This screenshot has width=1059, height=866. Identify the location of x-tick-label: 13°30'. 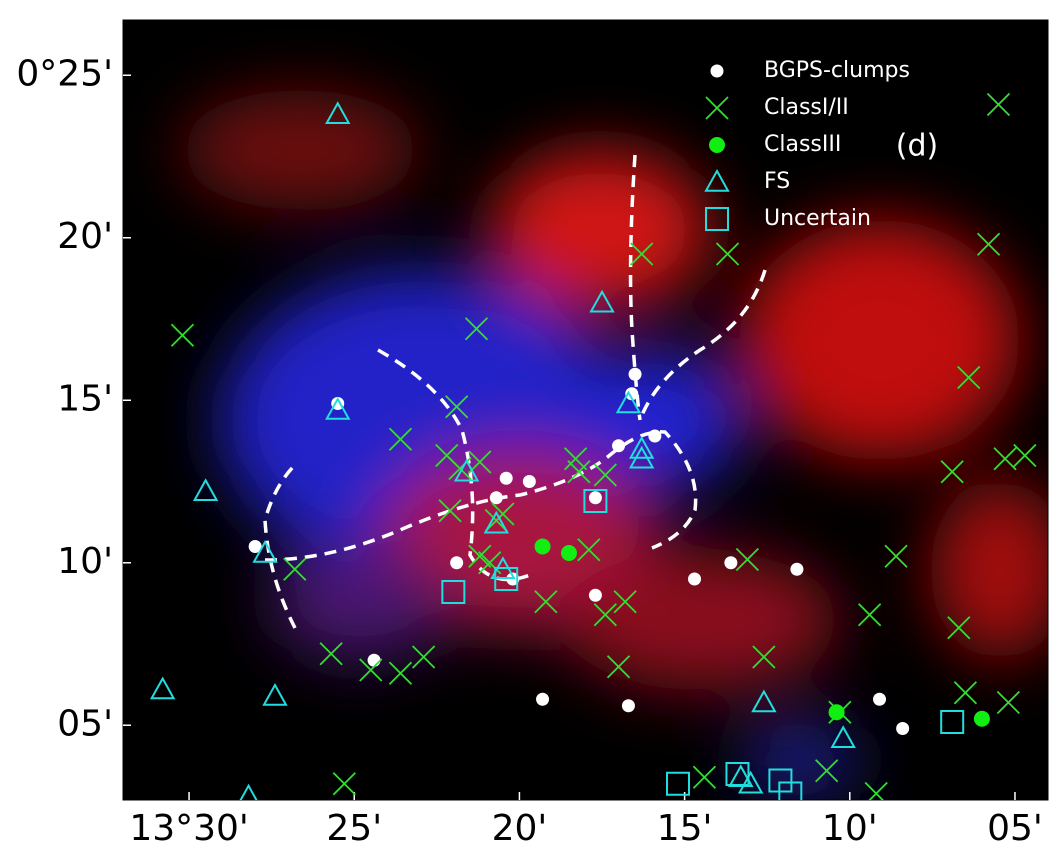
(189, 828).